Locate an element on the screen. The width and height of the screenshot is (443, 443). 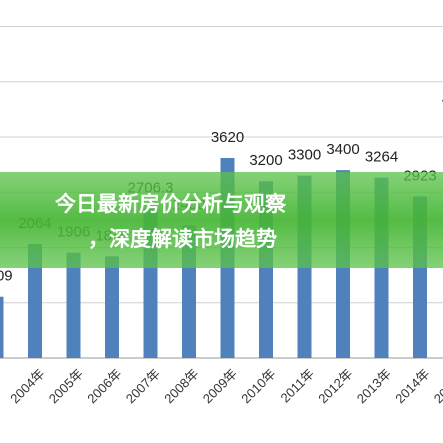
banner-line: ，深度解读市场趋势 is located at coordinates (182, 239).